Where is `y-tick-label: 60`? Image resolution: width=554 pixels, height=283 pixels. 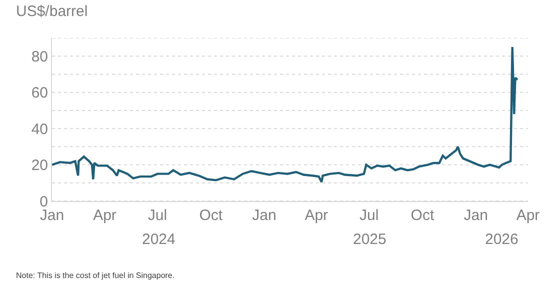
y-tick-label: 60 is located at coordinates (39, 93).